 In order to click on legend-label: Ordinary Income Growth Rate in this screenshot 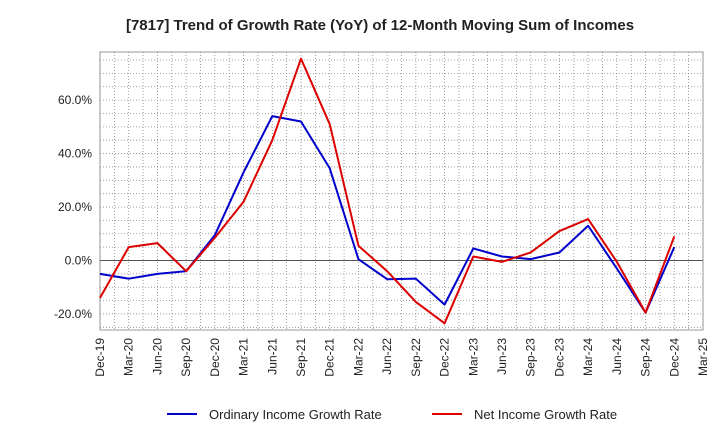, I will do `click(295, 414)`.